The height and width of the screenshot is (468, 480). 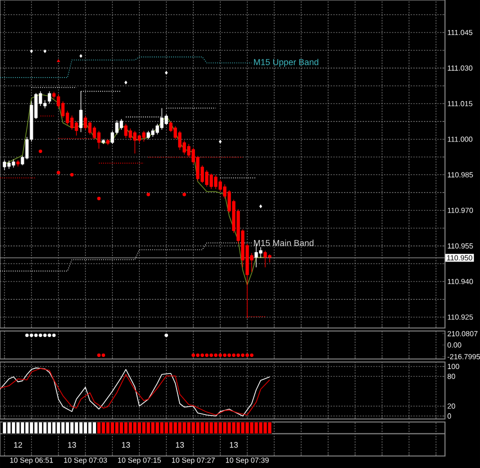 I want to click on series-label: M15 Upper Band, so click(x=286, y=62).